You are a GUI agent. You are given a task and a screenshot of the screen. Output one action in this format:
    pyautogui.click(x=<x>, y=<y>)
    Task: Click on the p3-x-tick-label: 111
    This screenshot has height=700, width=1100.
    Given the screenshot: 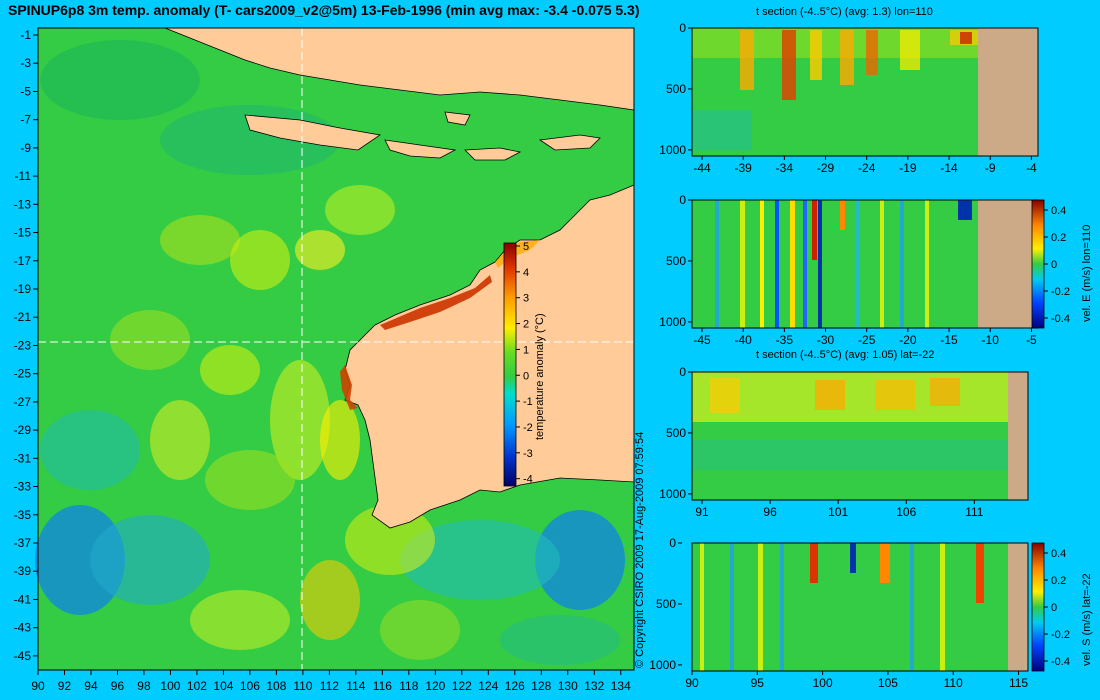 What is the action you would take?
    pyautogui.click(x=974, y=512)
    